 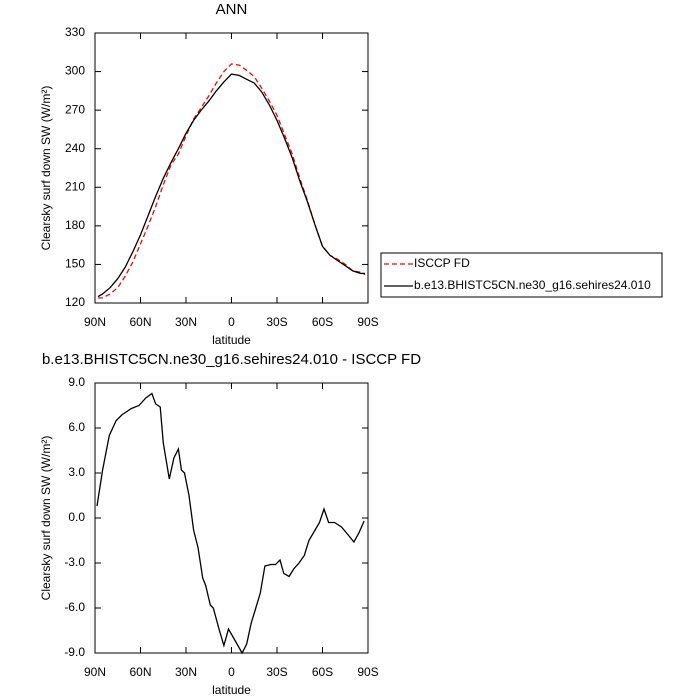 I want to click on legend-label: ISCCP FD, so click(x=442, y=263).